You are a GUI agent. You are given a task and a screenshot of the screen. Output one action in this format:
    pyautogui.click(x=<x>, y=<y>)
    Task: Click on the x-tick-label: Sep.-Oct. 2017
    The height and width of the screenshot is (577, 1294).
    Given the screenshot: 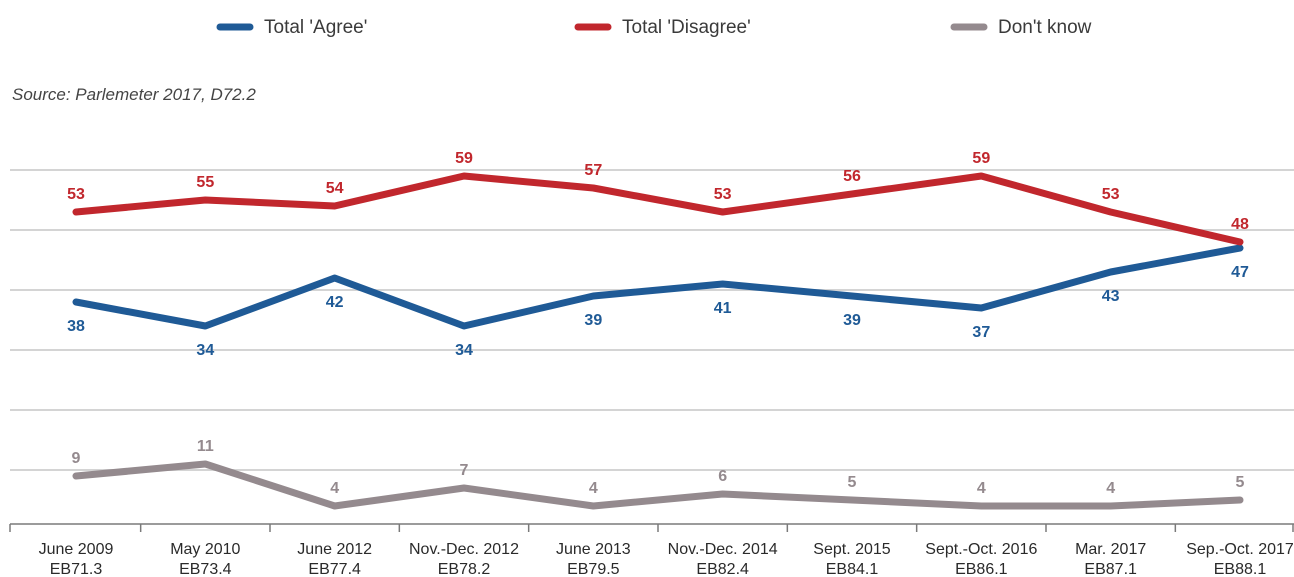 What is the action you would take?
    pyautogui.click(x=1240, y=549)
    